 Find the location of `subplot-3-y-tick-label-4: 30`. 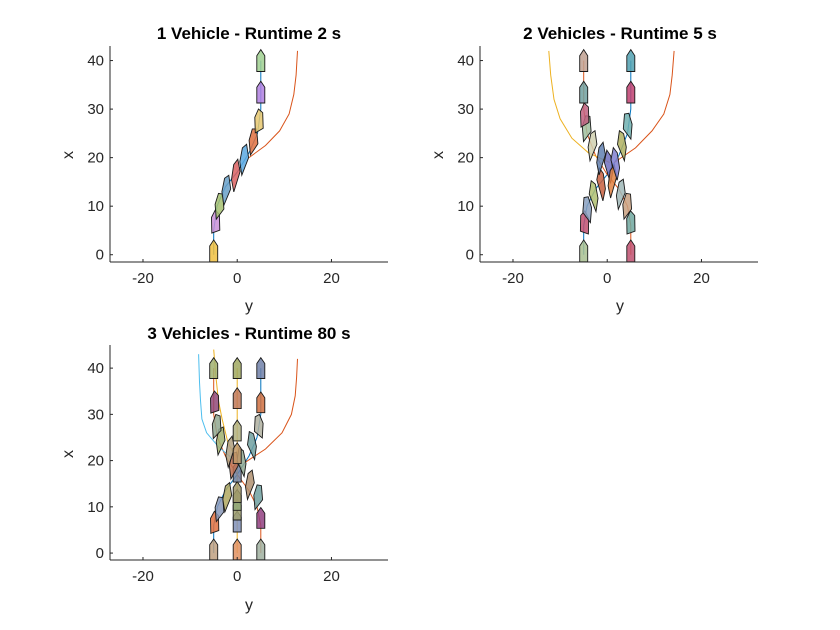

subplot-3-y-tick-label-4: 30 is located at coordinates (95, 414).